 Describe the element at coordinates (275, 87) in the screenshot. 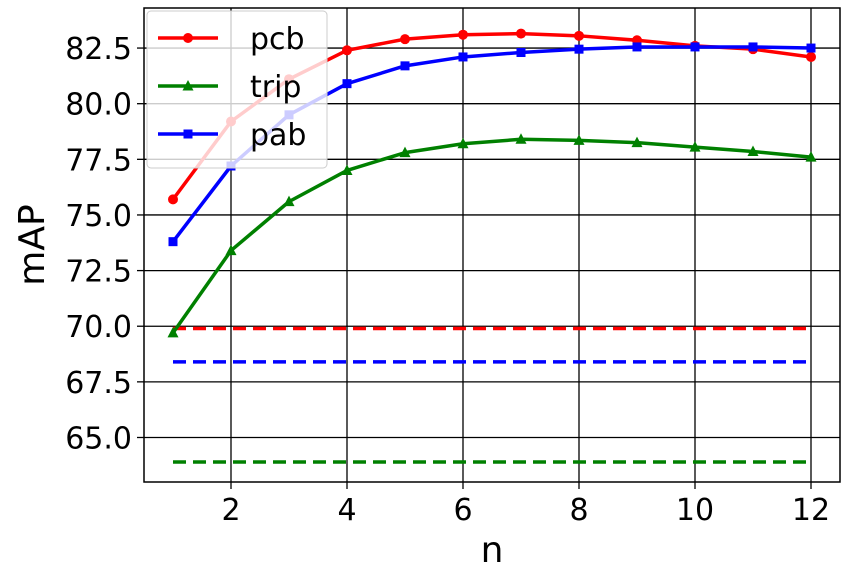

I see `legend-label: trip` at that location.